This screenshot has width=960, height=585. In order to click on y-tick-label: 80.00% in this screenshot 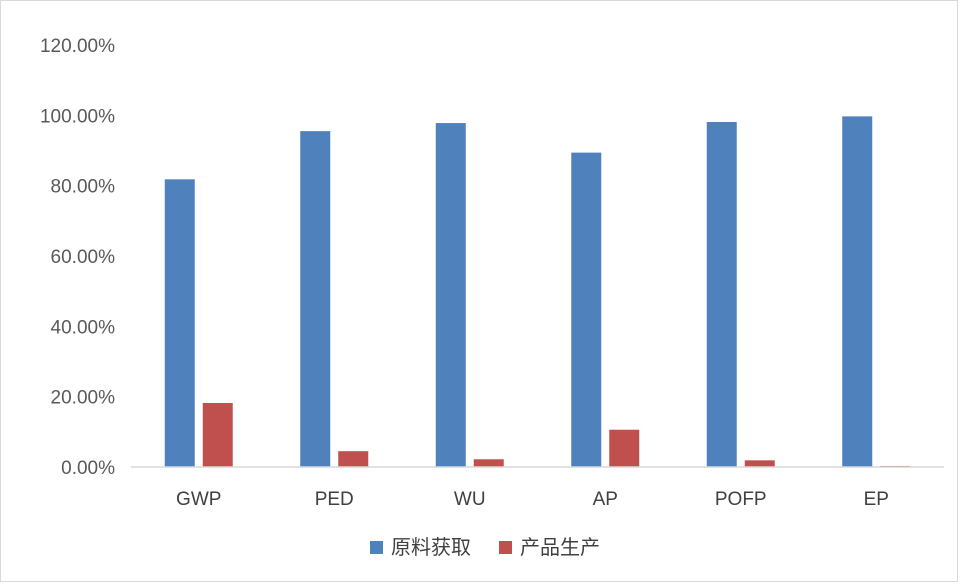, I will do `click(83, 187)`.